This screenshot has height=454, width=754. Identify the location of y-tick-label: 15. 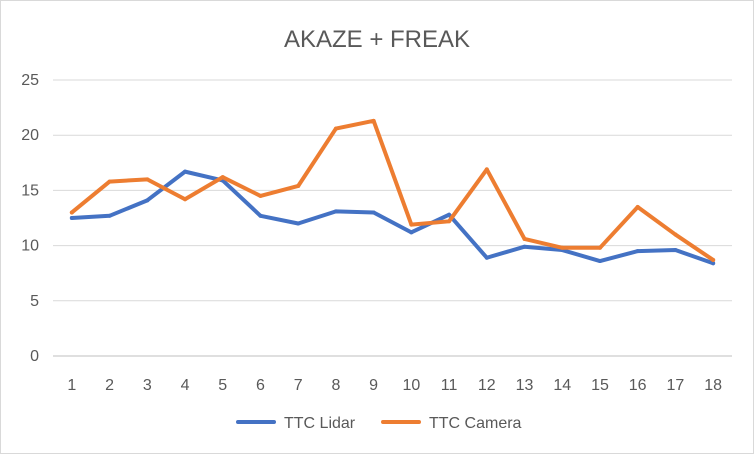
(30, 190).